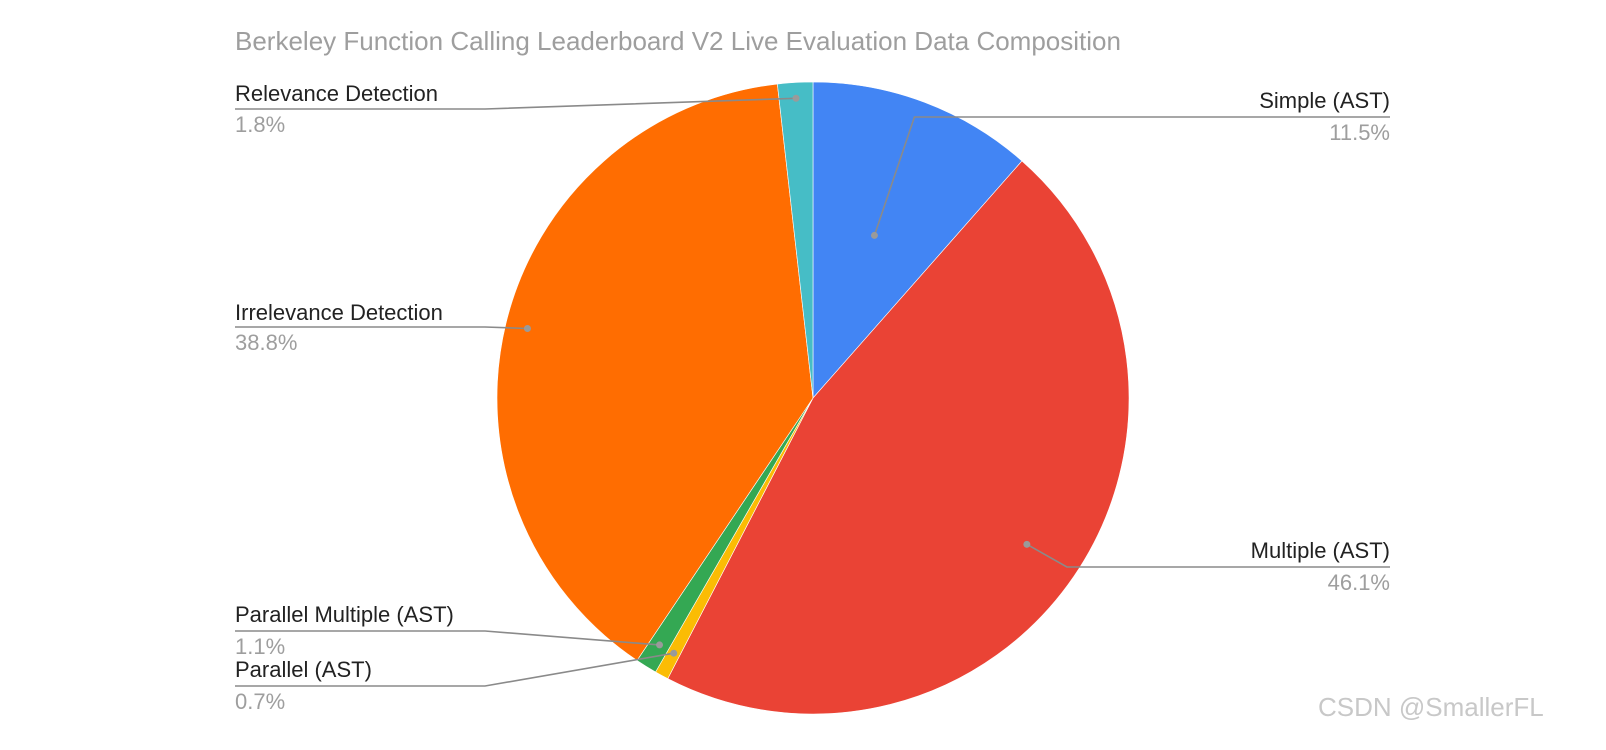  What do you see at coordinates (344, 614) in the screenshot?
I see `slice-label-parallel-multiple-ast: Parallel Multiple (AST)` at bounding box center [344, 614].